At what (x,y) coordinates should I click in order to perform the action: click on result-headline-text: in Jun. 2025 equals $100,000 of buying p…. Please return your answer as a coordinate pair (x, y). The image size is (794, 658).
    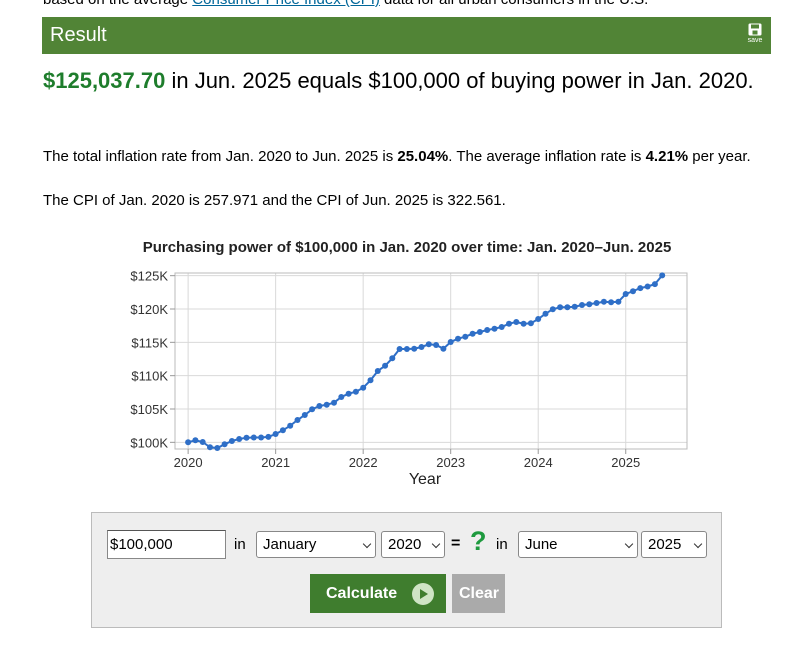
    Looking at the image, I should click on (459, 80).